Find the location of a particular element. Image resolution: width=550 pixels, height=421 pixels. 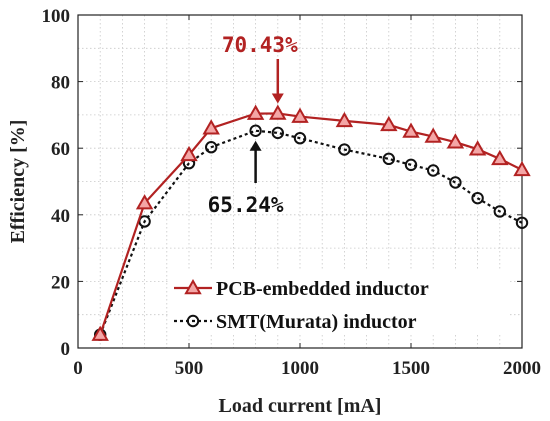

x-axis-title: Load current [mA] is located at coordinates (300, 406).